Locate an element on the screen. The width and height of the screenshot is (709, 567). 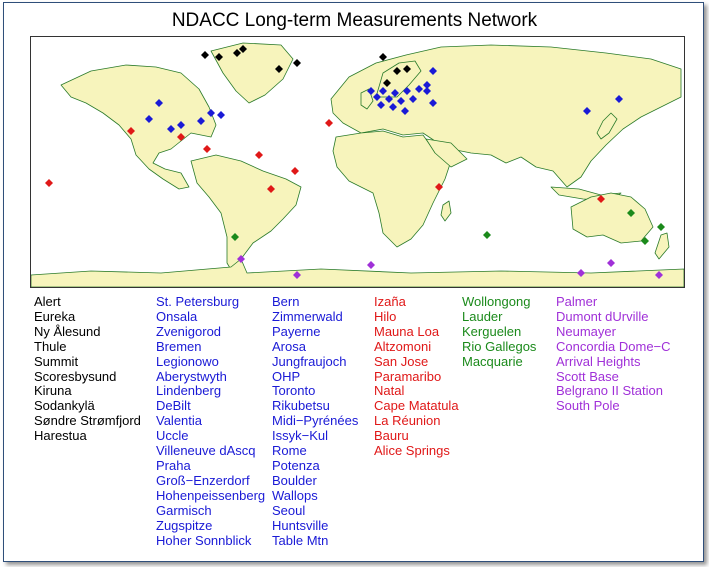
africa-landmass is located at coordinates (392, 189).